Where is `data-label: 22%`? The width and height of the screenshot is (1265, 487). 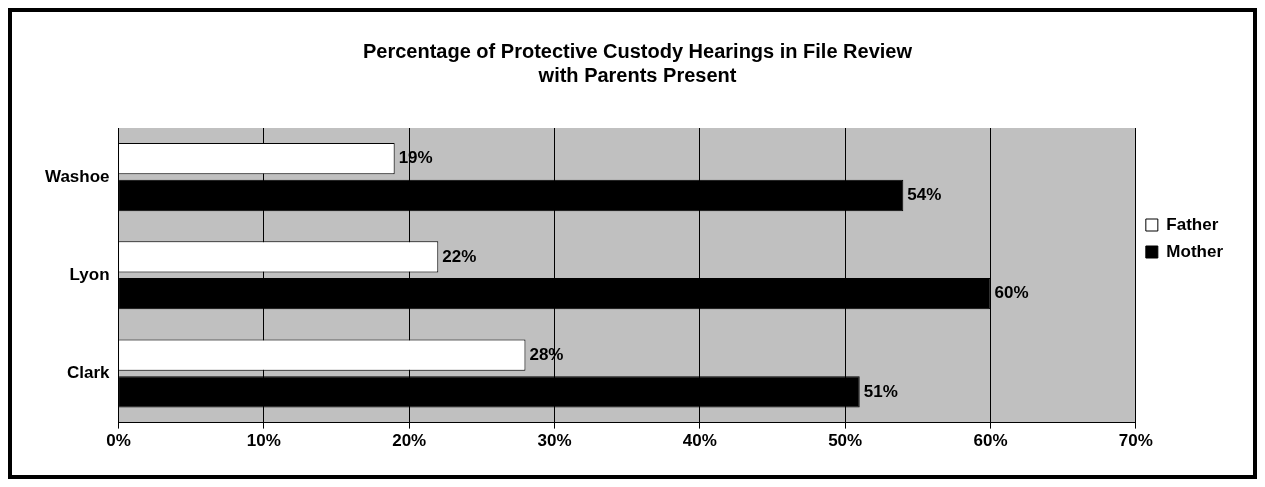 data-label: 22% is located at coordinates (459, 256).